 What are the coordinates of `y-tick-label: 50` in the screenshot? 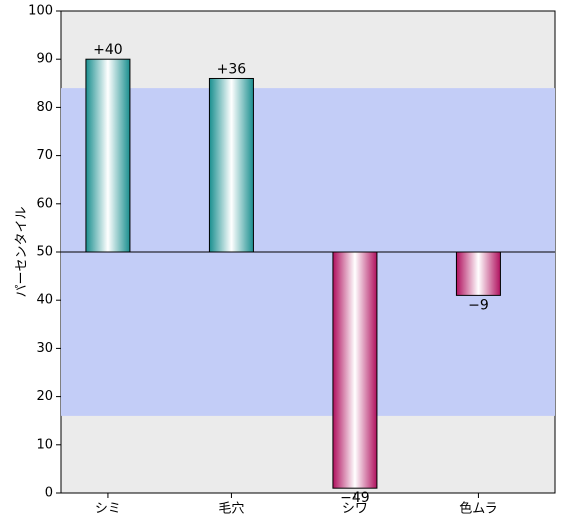 It's located at (44, 252).